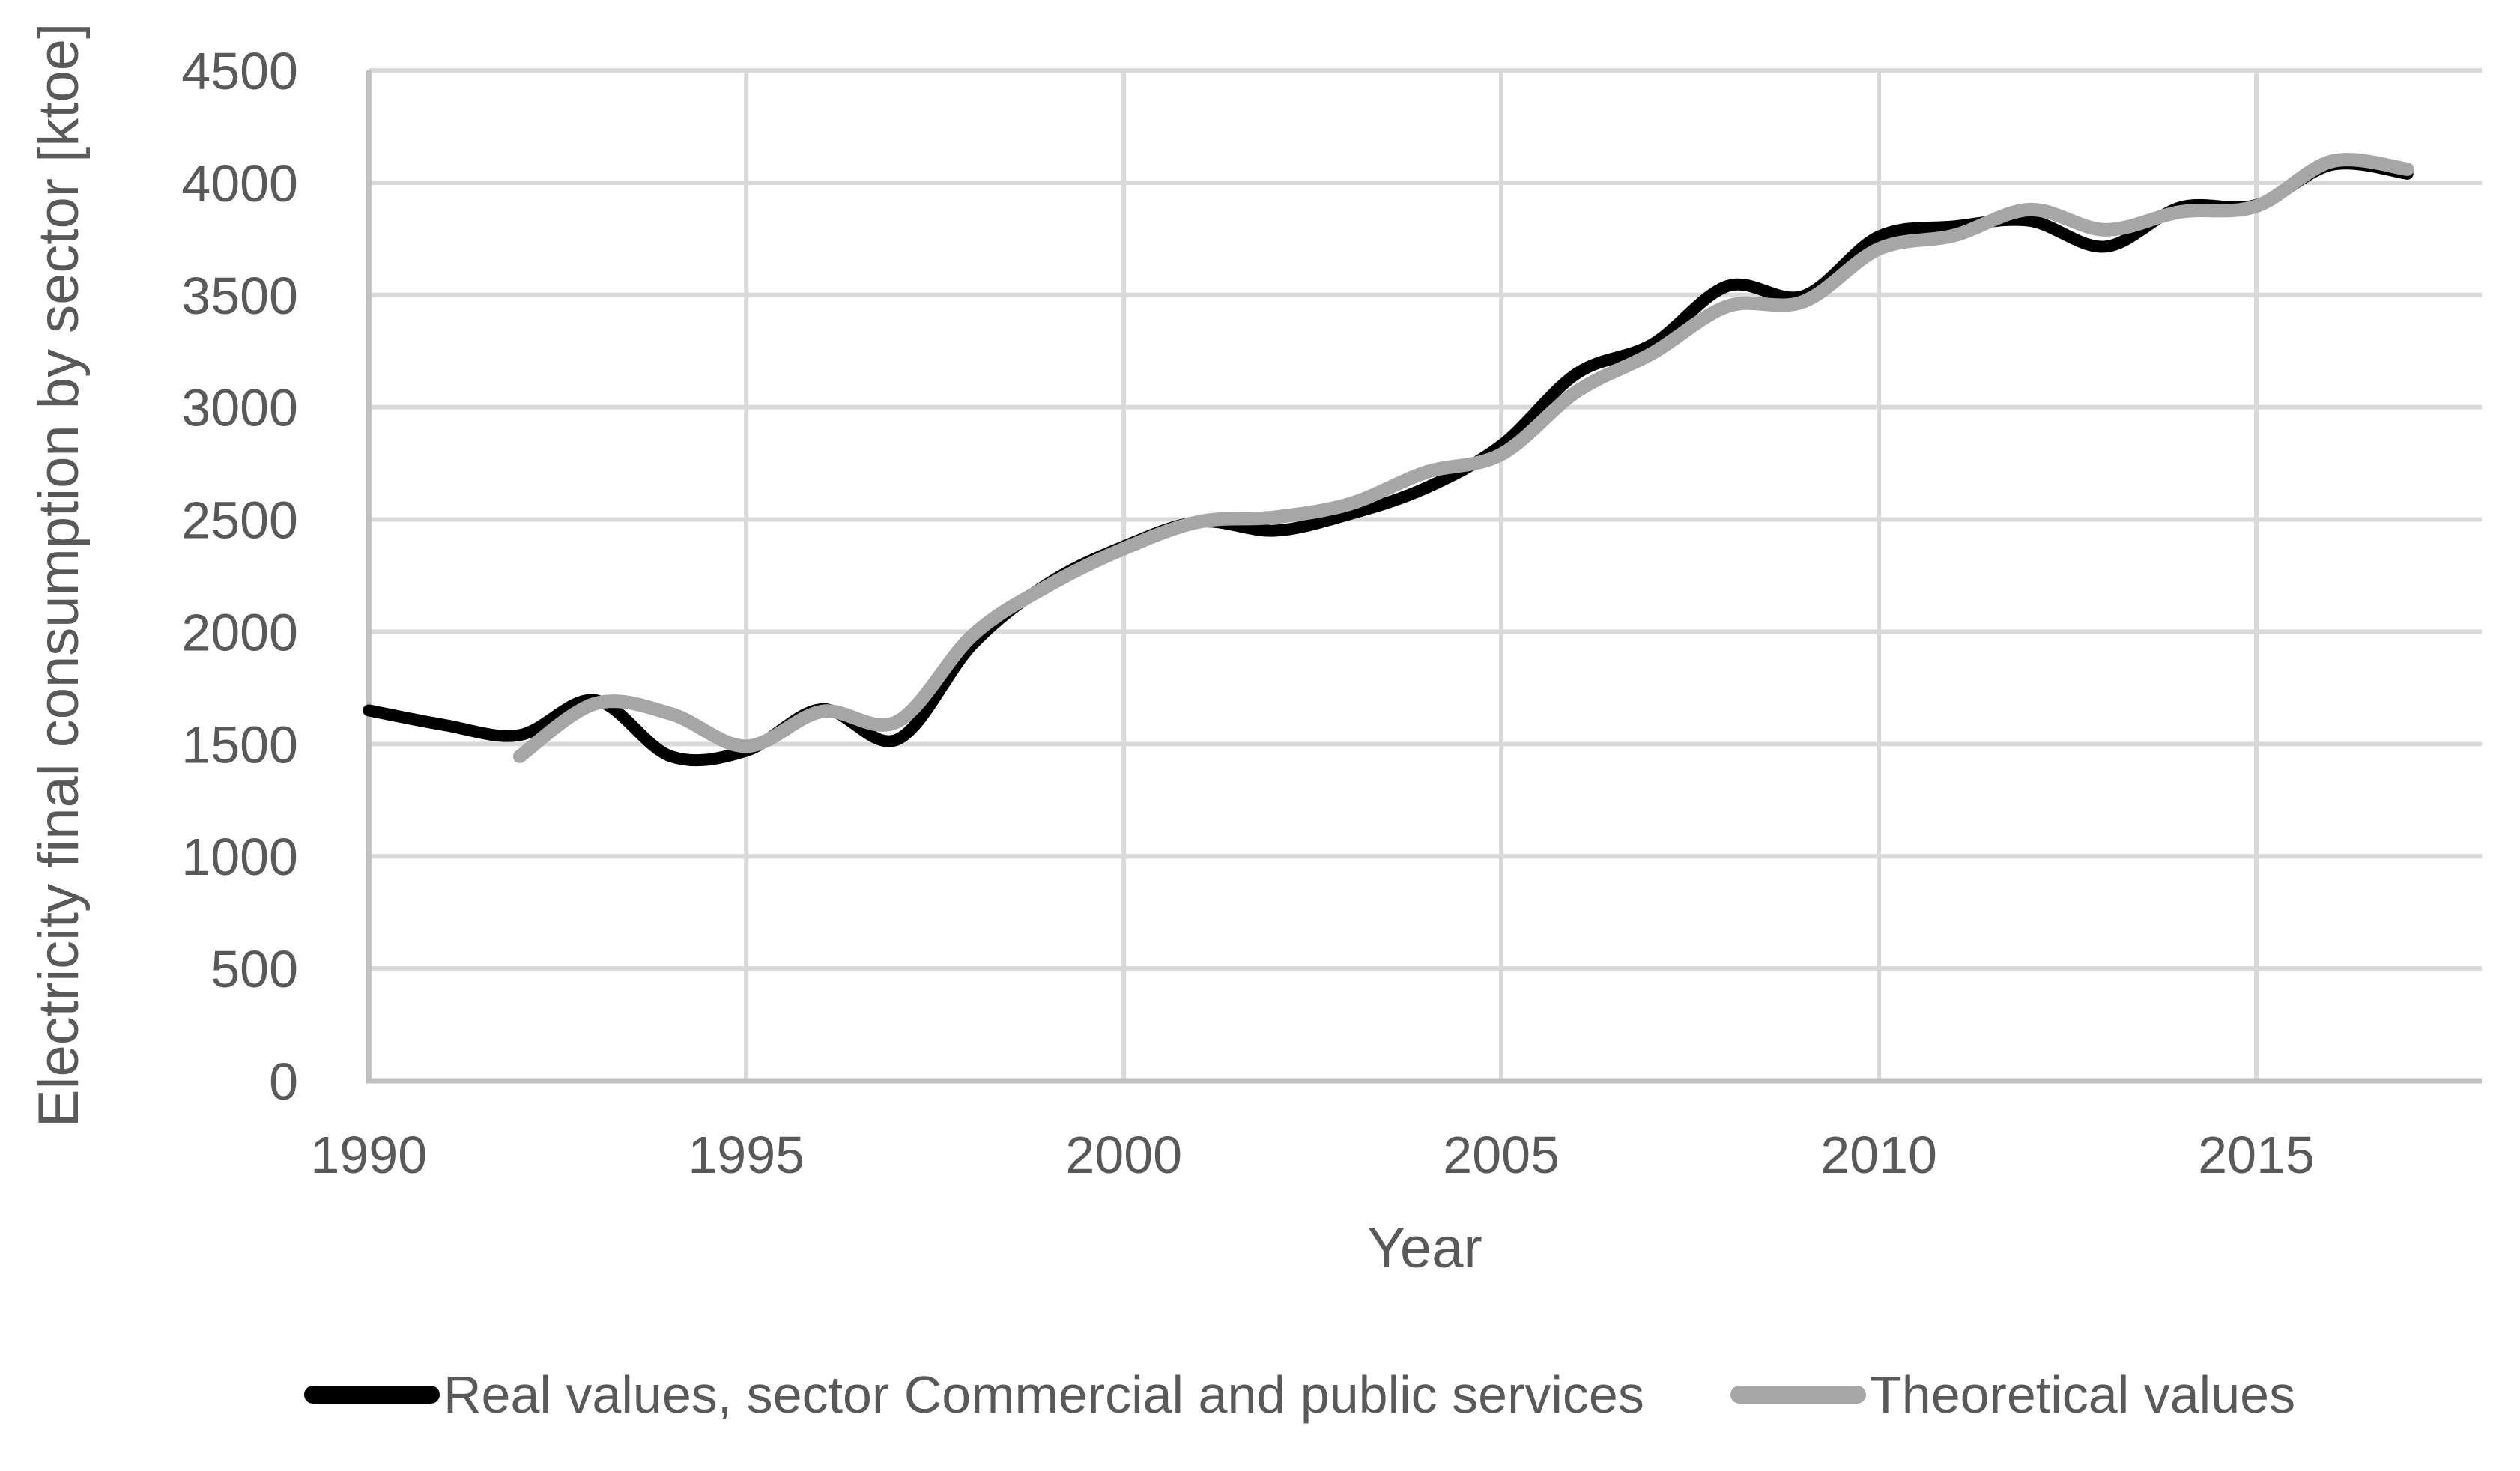  Describe the element at coordinates (239, 745) in the screenshot. I see `y-tick-label: 1500` at that location.